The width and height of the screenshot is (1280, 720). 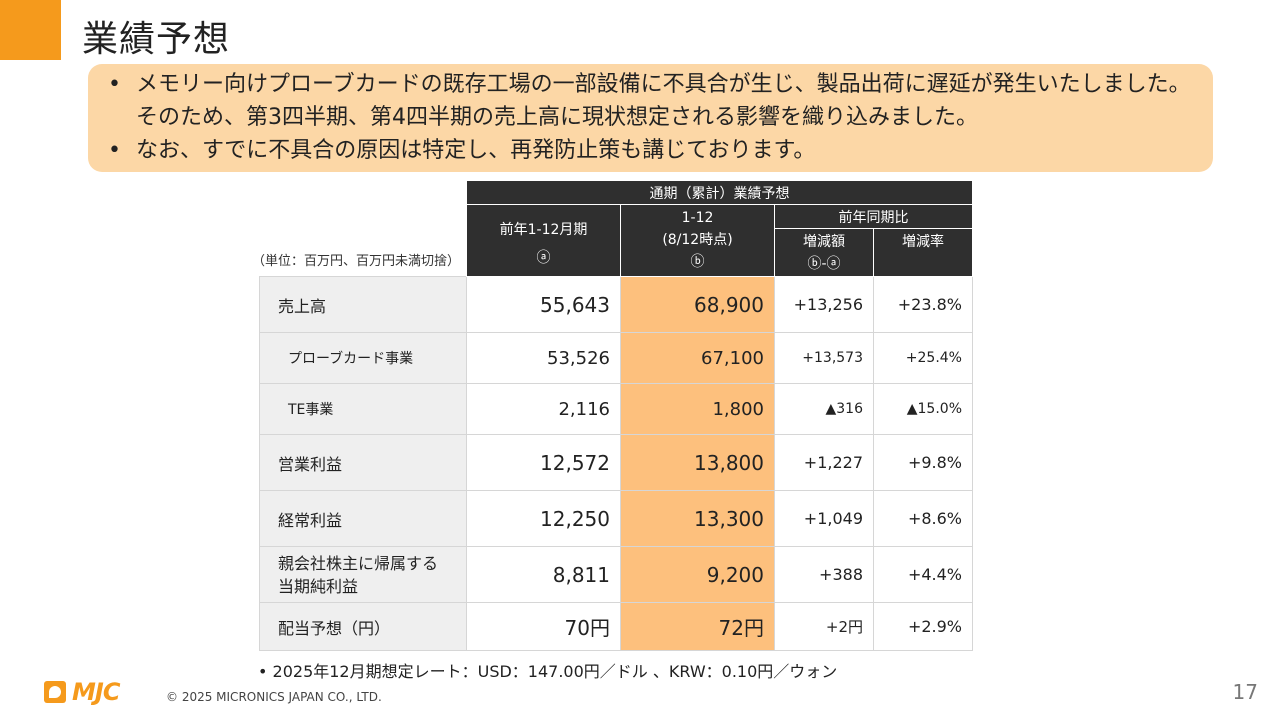 What do you see at coordinates (824, 358) in the screenshot?
I see `diff-value: +13,573` at bounding box center [824, 358].